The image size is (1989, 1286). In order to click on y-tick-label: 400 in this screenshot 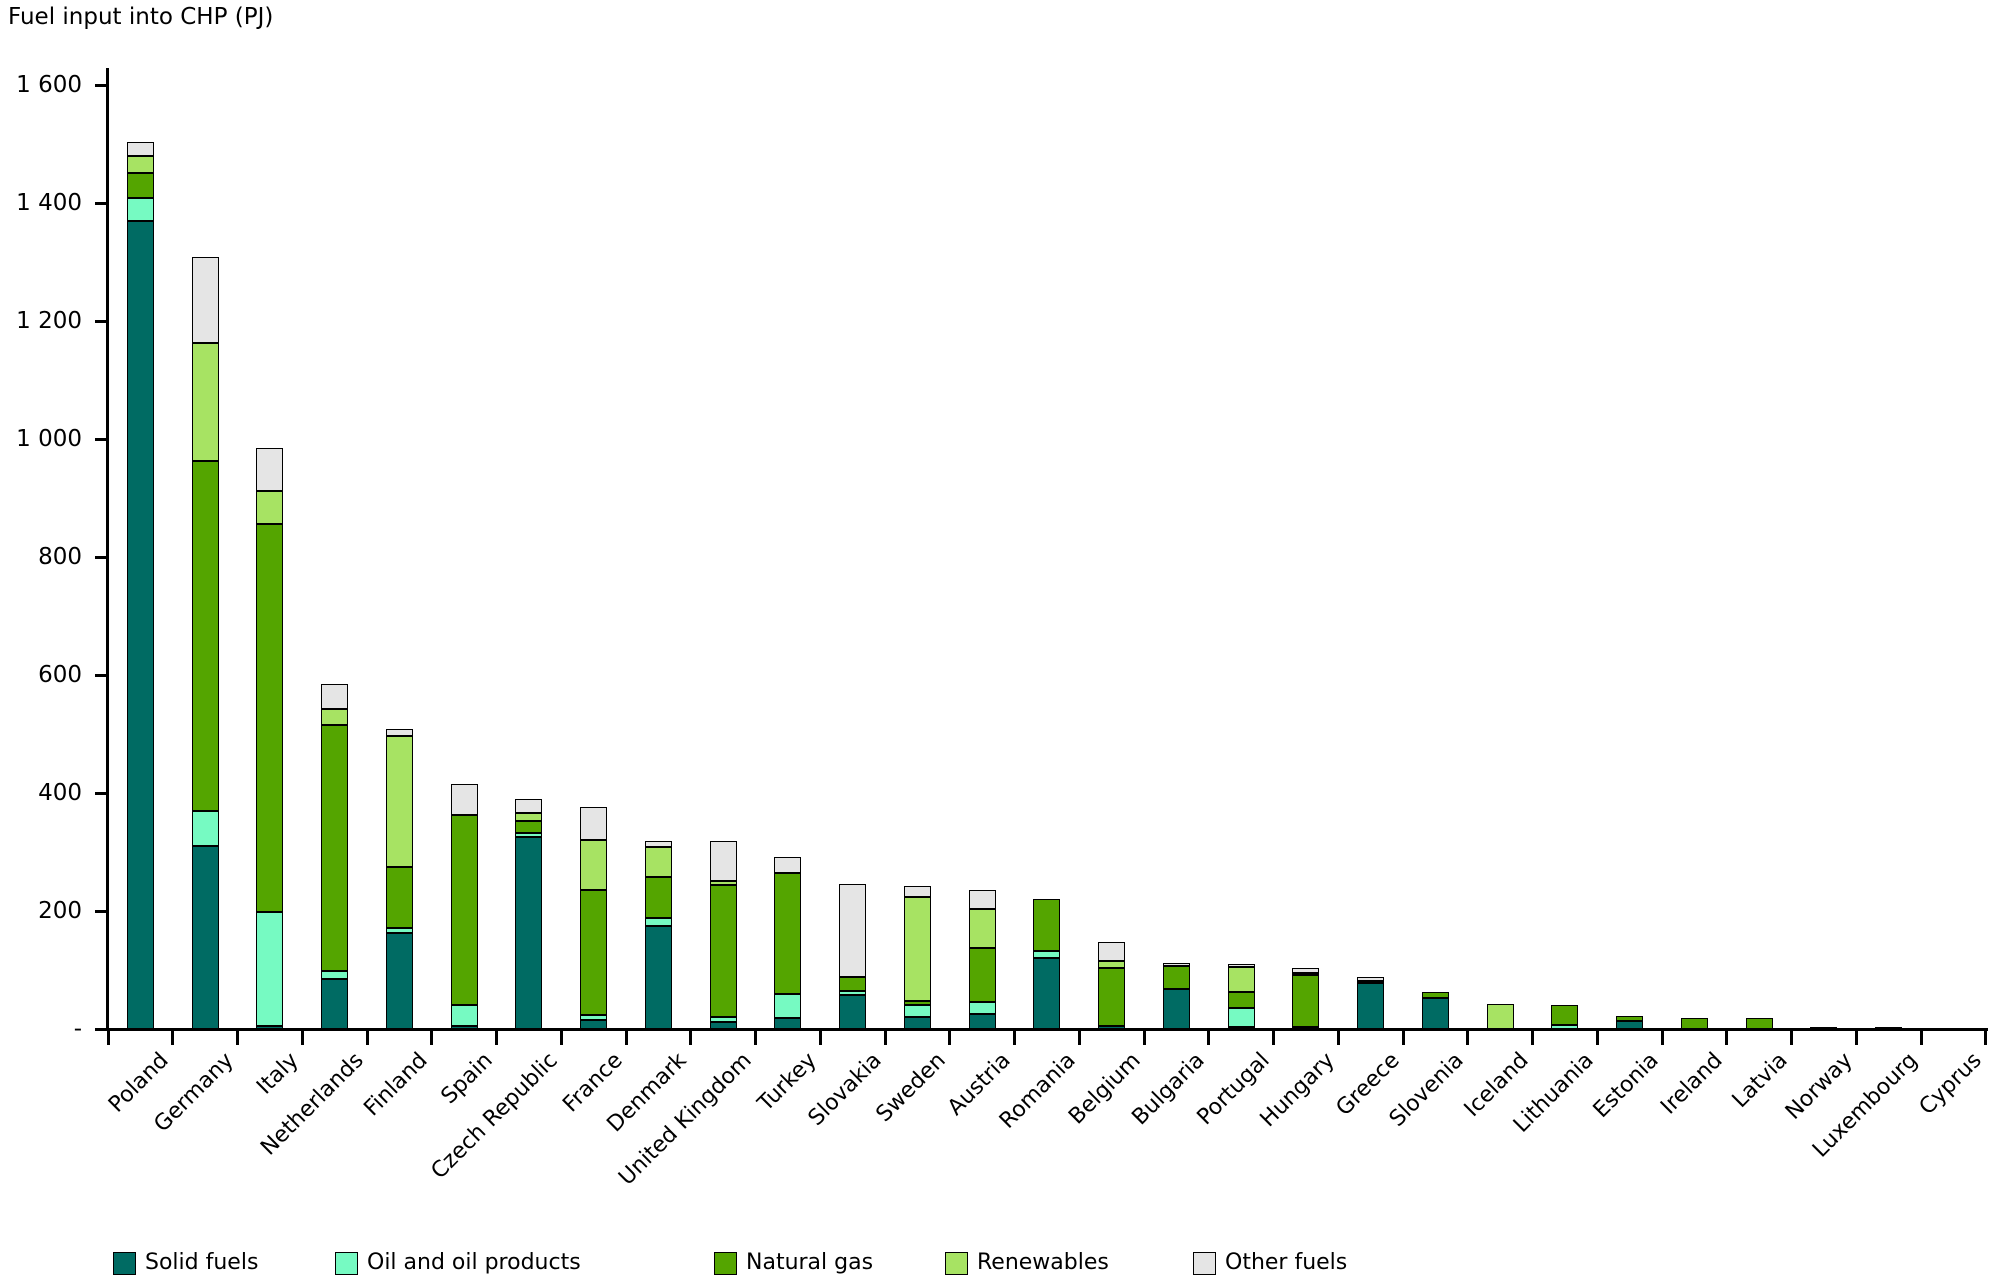, I will do `click(60, 793)`.